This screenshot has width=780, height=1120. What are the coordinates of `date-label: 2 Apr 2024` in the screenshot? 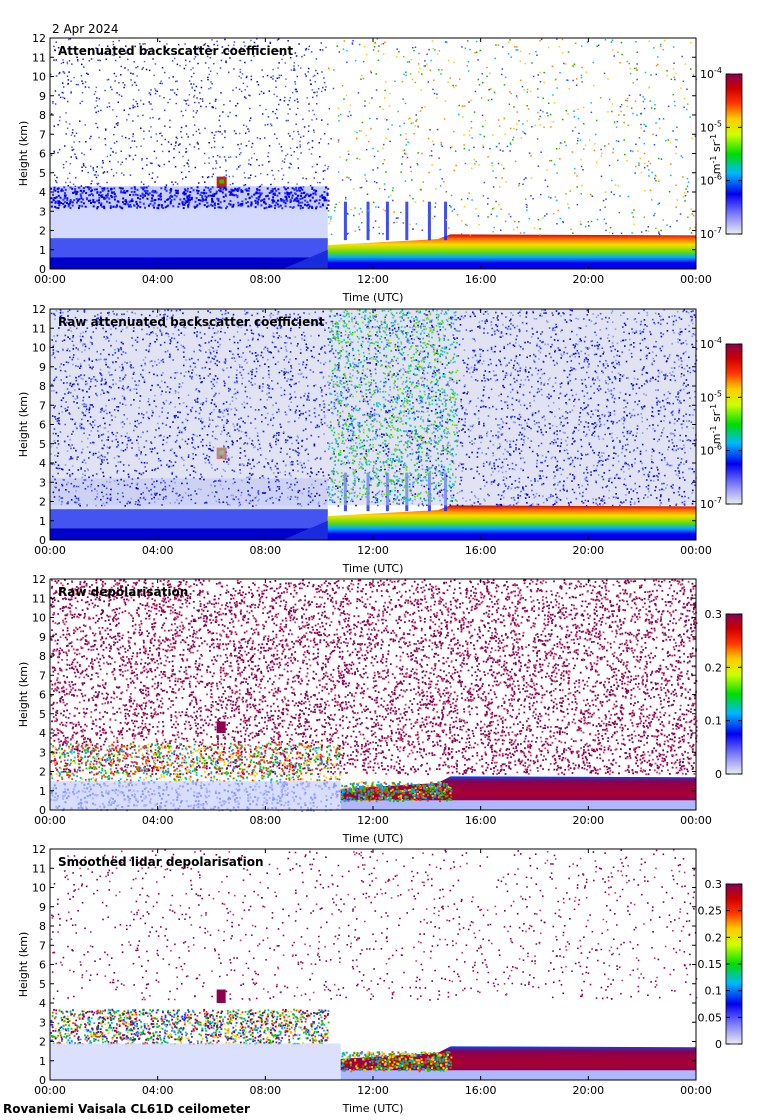 It's located at (85, 29).